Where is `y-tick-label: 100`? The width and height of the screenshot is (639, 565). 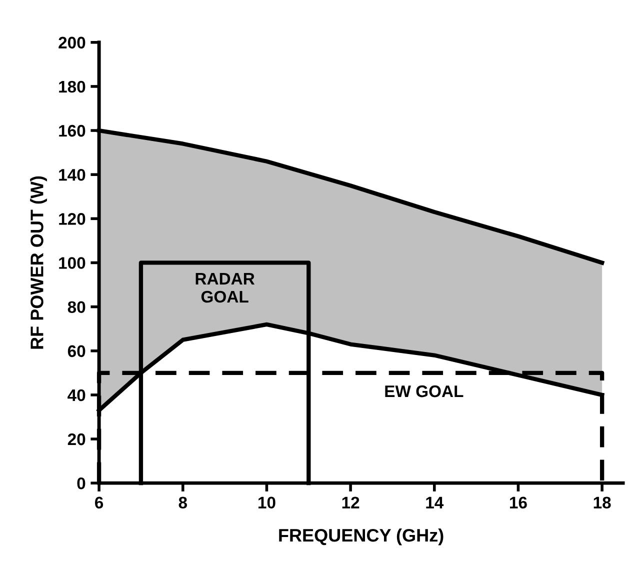 y-tick-label: 100 is located at coordinates (72, 263).